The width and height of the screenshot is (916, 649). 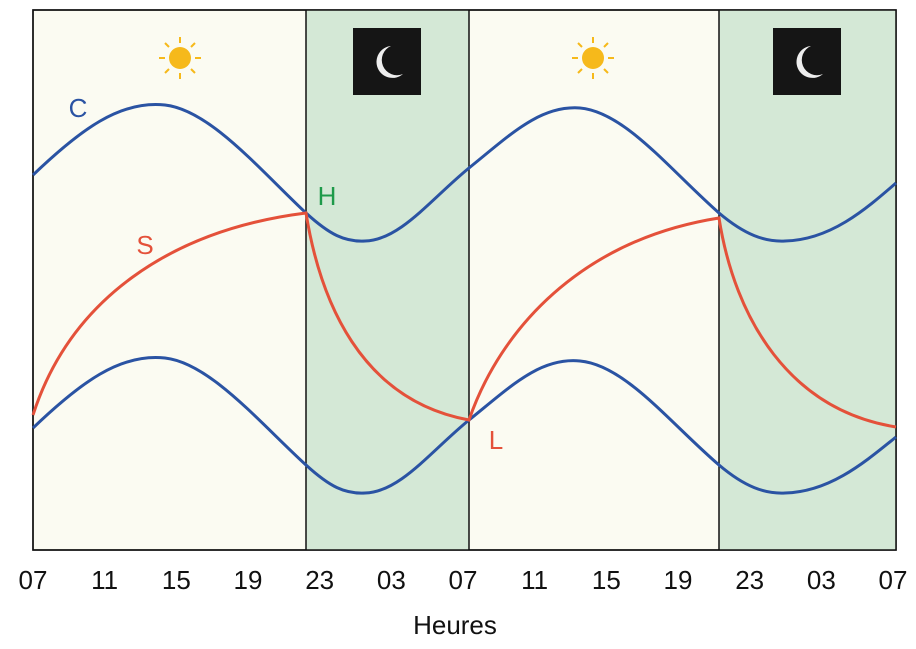 I want to click on x-ticks: 07 11 15 19 23 03 07 11 15 19 23 03 07, so click(x=463, y=580).